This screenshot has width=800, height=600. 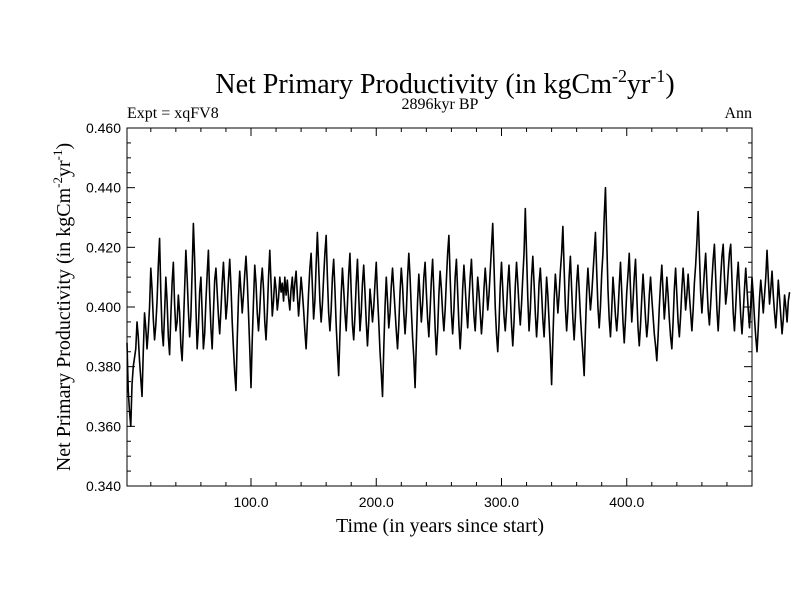 I want to click on chart-title: Net Primary Productivity (in kgCm-2yr-1), so click(x=444, y=83).